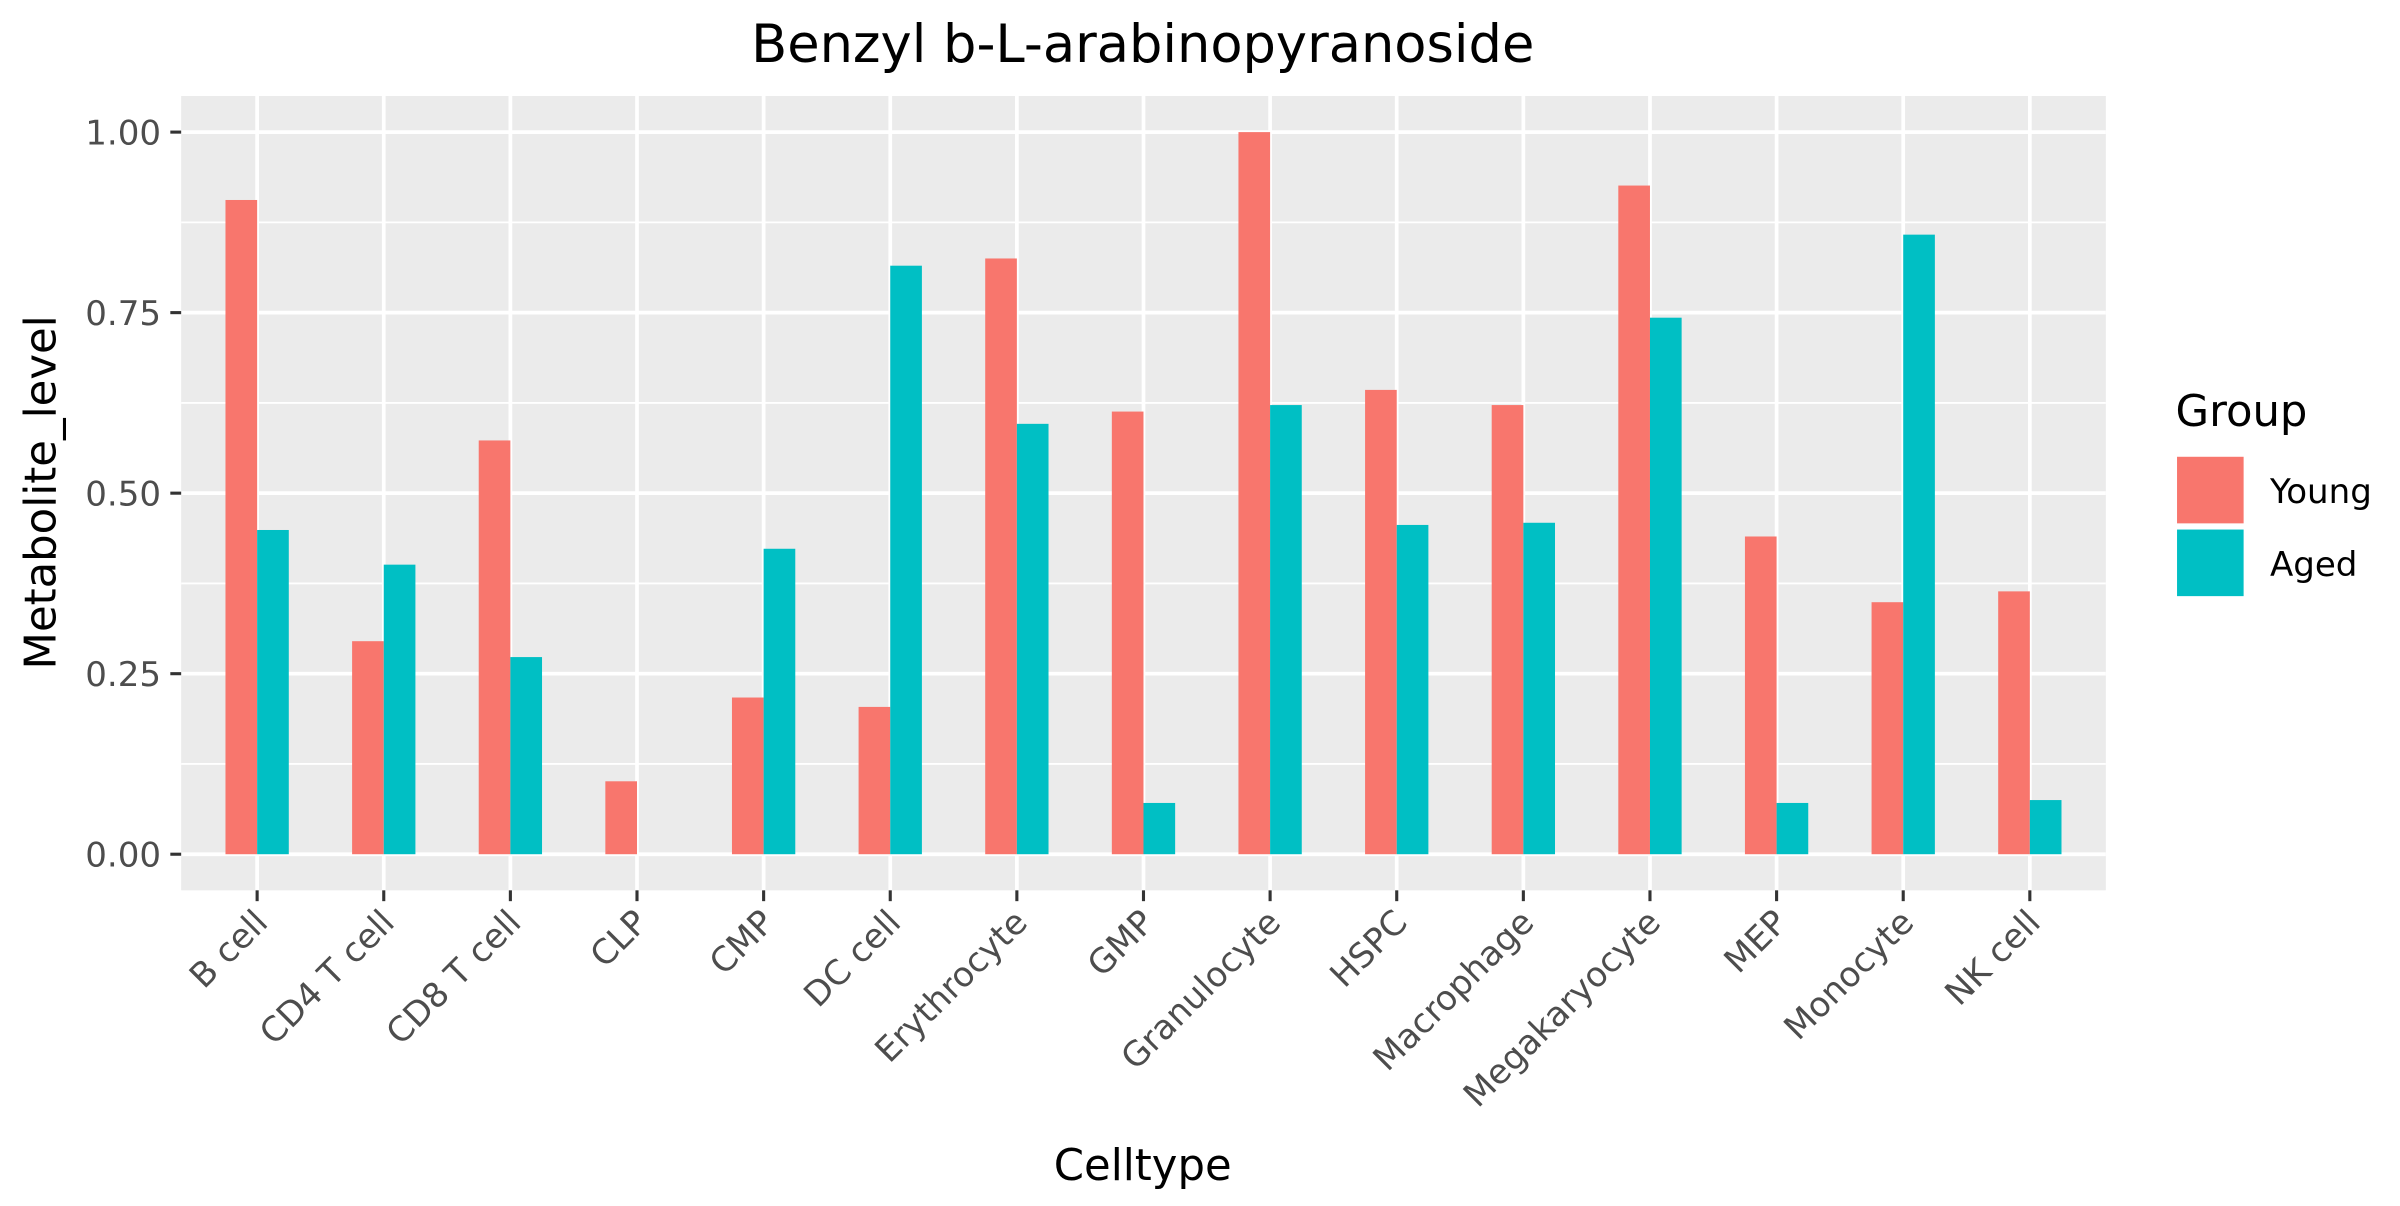 Image resolution: width=2400 pixels, height=1206 pixels. What do you see at coordinates (2241, 412) in the screenshot?
I see `legend-title: Group` at bounding box center [2241, 412].